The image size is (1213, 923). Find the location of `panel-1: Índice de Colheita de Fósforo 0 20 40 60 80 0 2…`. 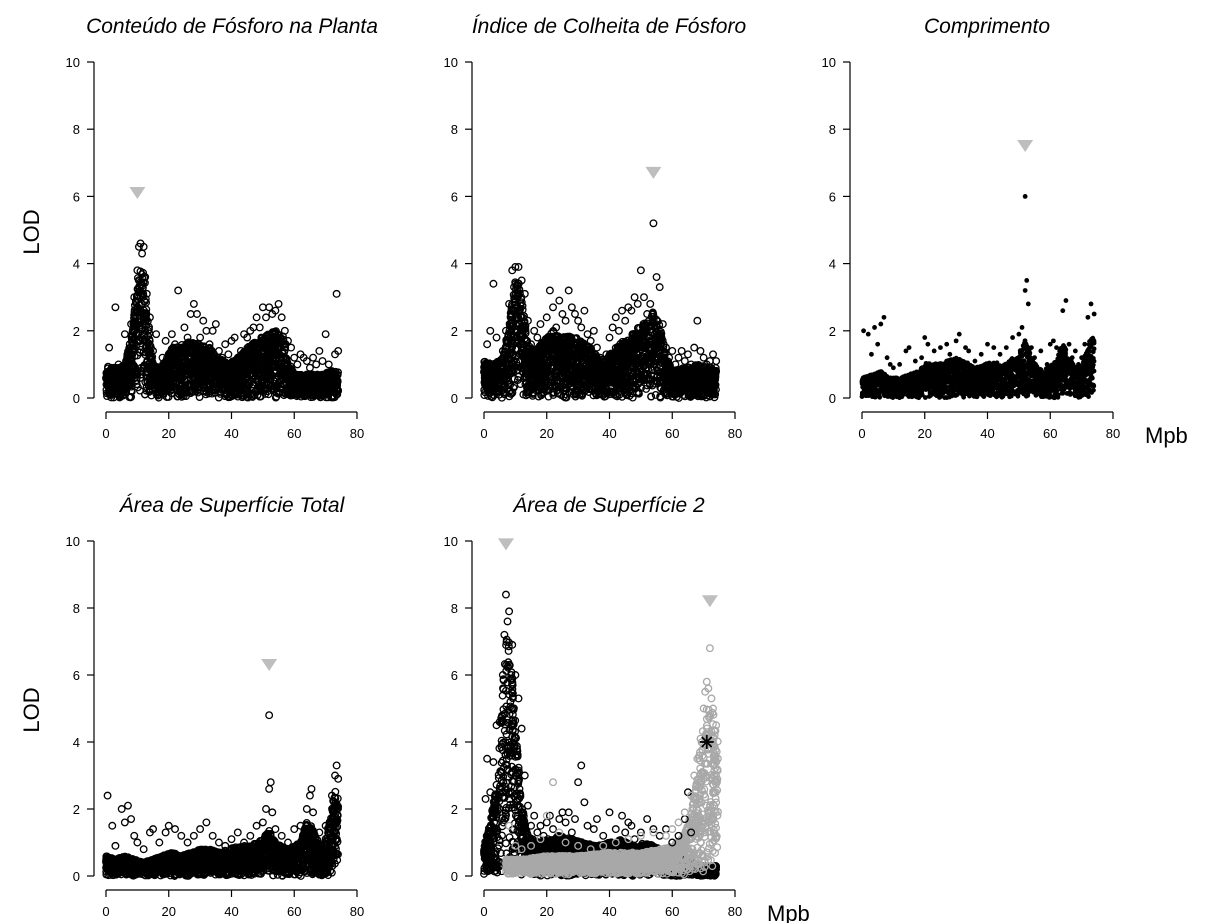

panel-1: Índice de Colheita de Fósforo 0 20 40 60 80 0 2… is located at coordinates (595, 228).